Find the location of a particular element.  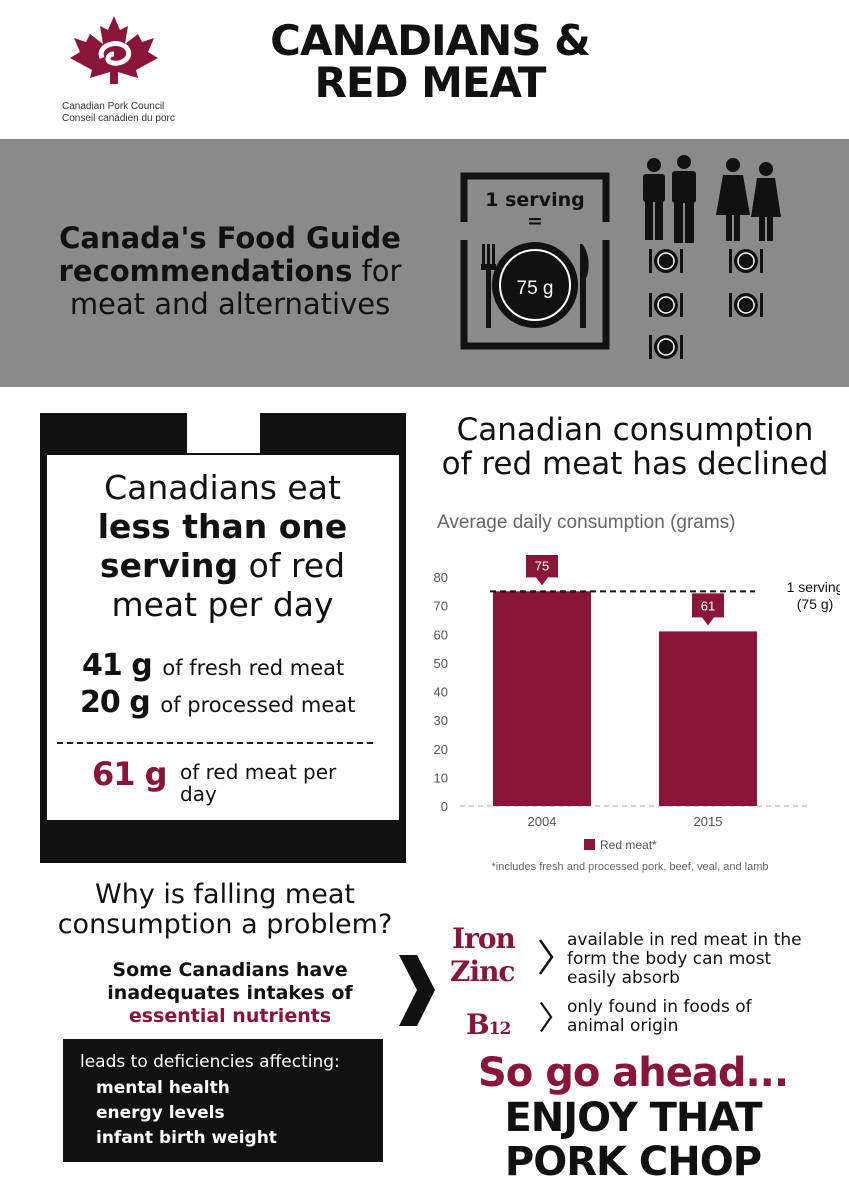

problem-text-line-1: Some Canadians have is located at coordinates (230, 970).